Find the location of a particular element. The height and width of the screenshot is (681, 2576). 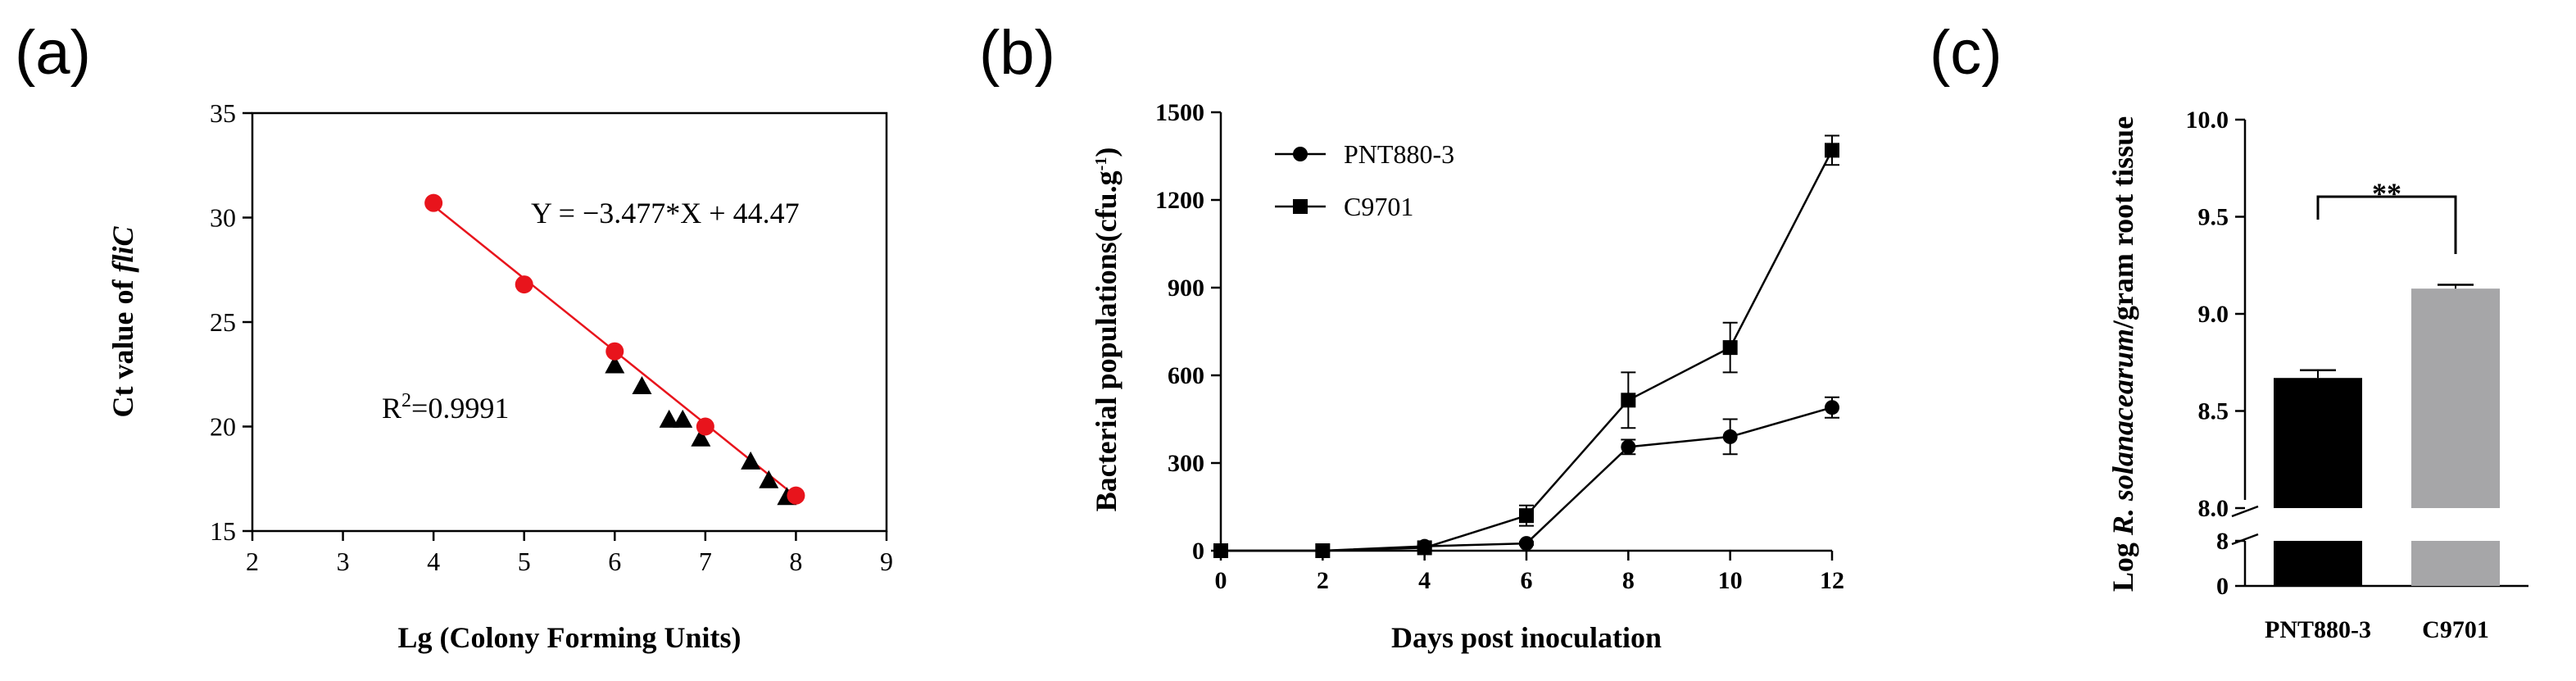

x-axis-title-a: Lg (Colony Forming Units) is located at coordinates (569, 637).